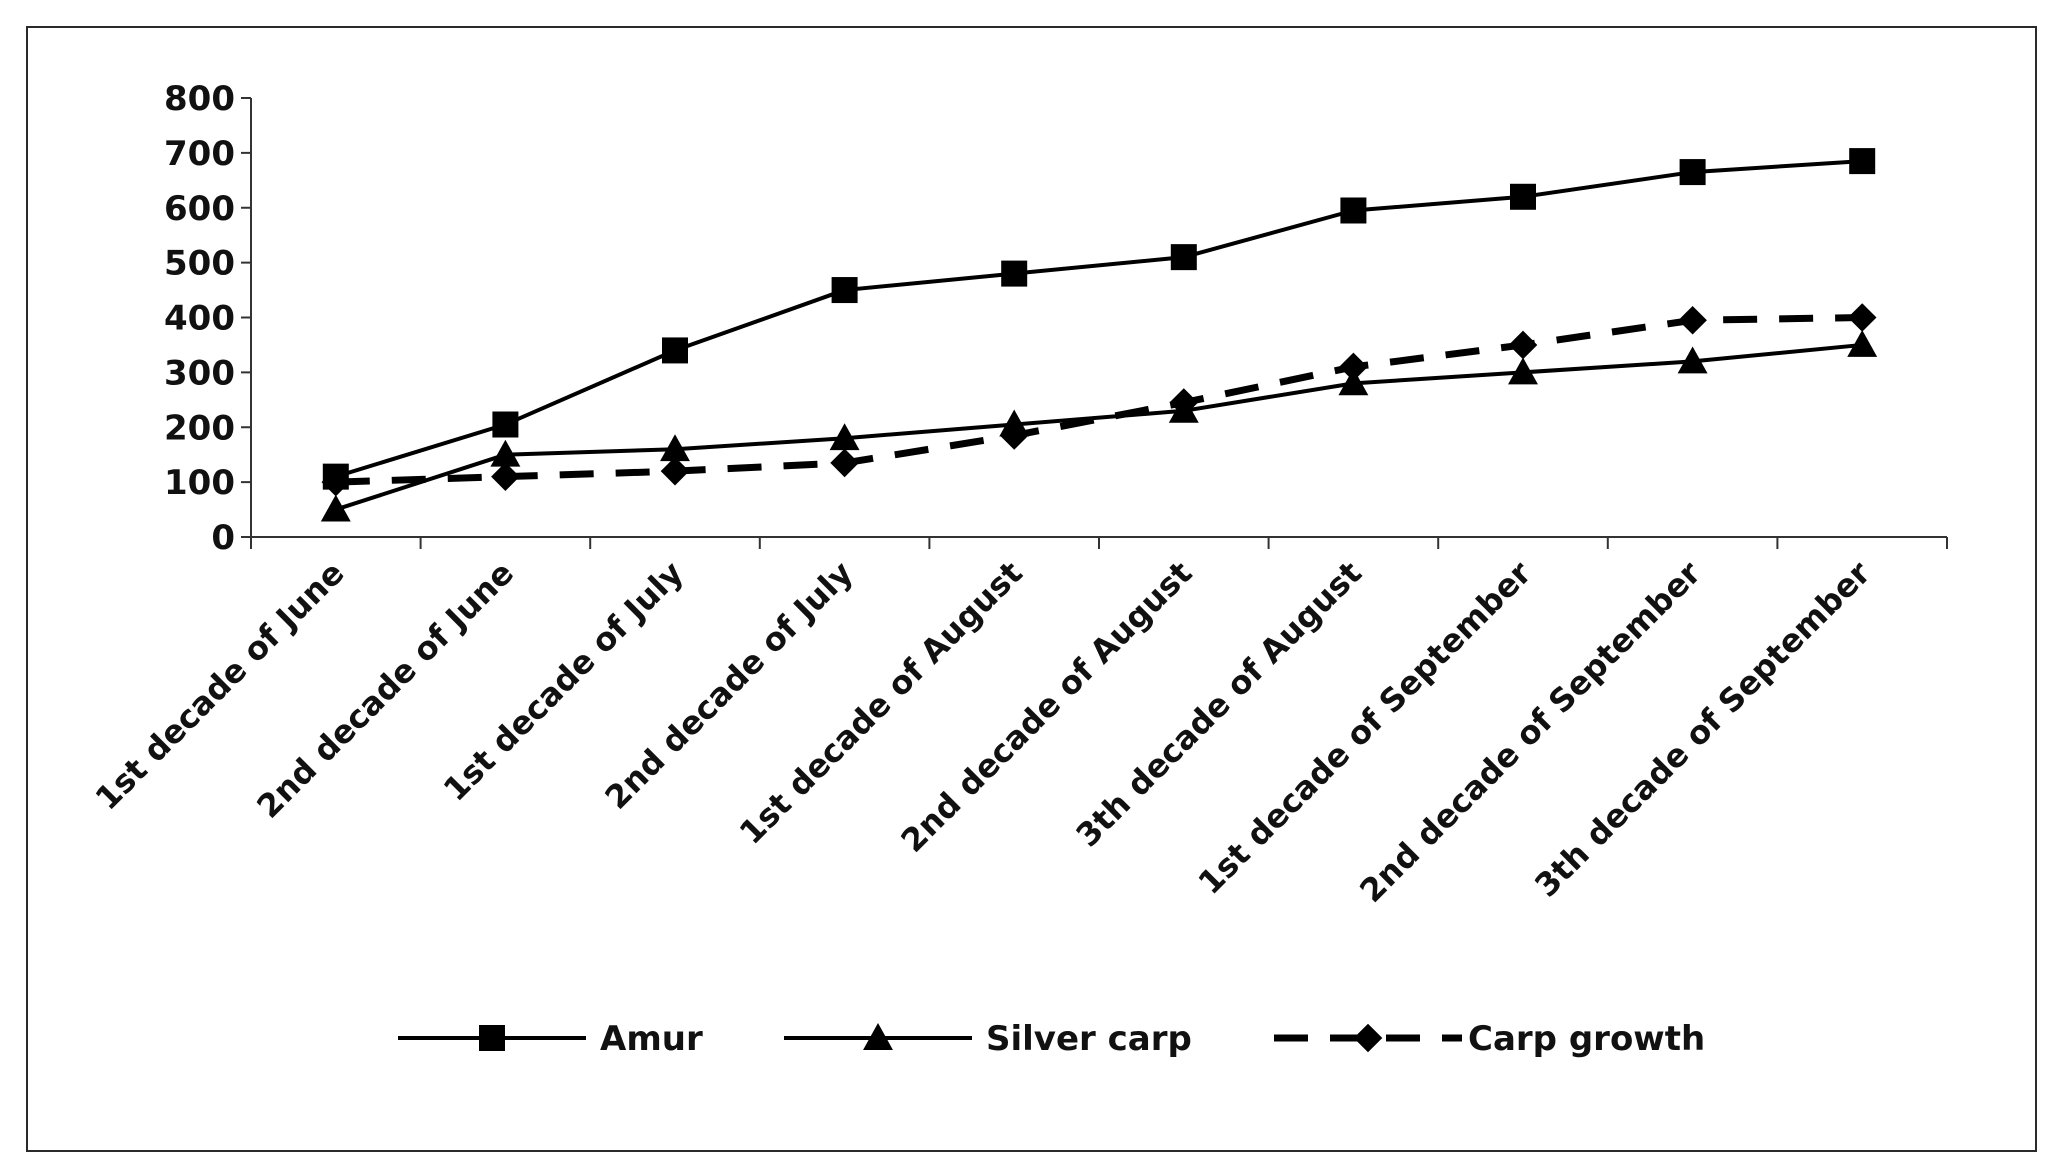 The width and height of the screenshot is (2071, 1176). I want to click on series-carp-growth, so click(1099, 400).